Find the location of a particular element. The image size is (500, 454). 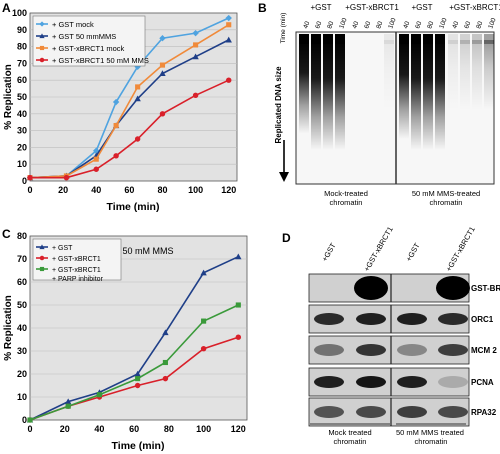

group-label: +GST is located at coordinates (320, 7).